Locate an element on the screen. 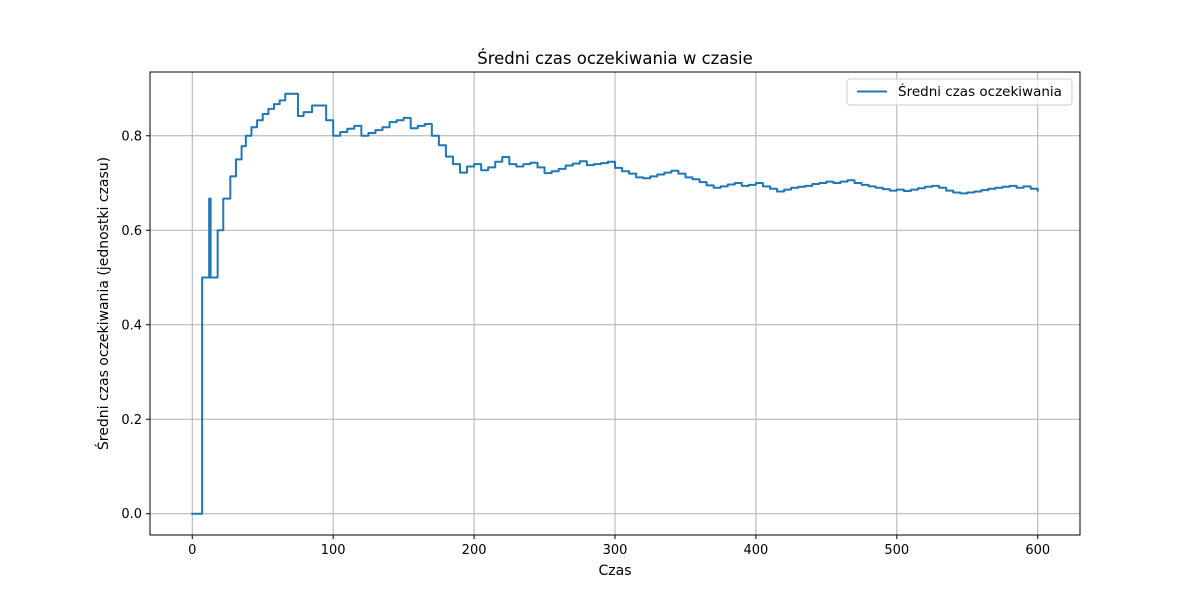 The height and width of the screenshot is (600, 1200). y-tick-label: 0.0 is located at coordinates (131, 514).